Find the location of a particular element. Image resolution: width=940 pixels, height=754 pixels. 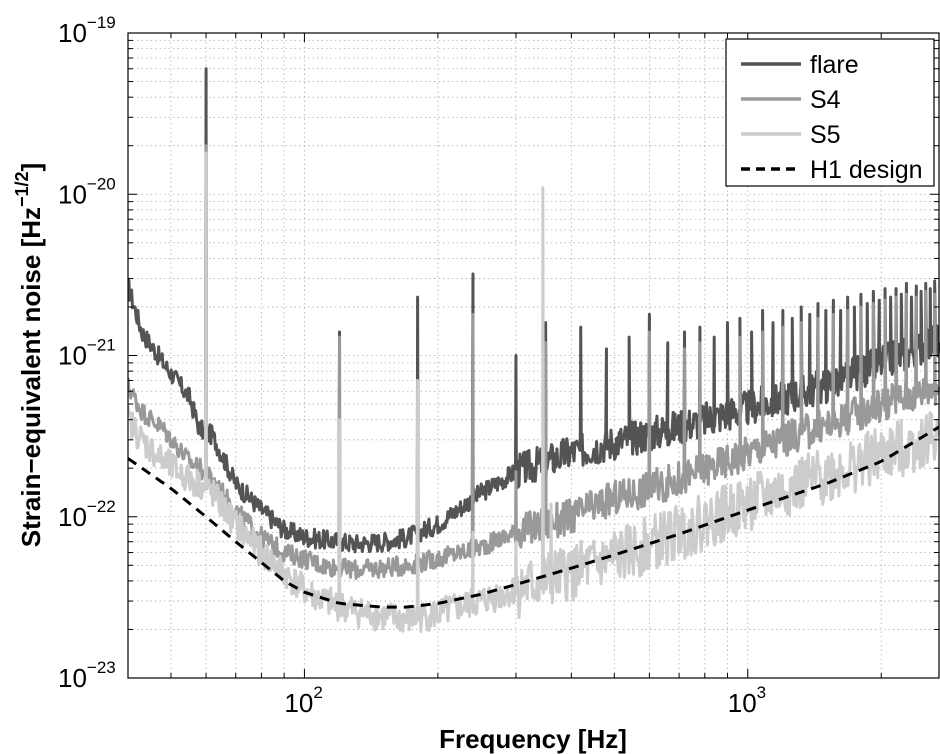

x-tick-labels: 10² 10³ is located at coordinates (525, 700).